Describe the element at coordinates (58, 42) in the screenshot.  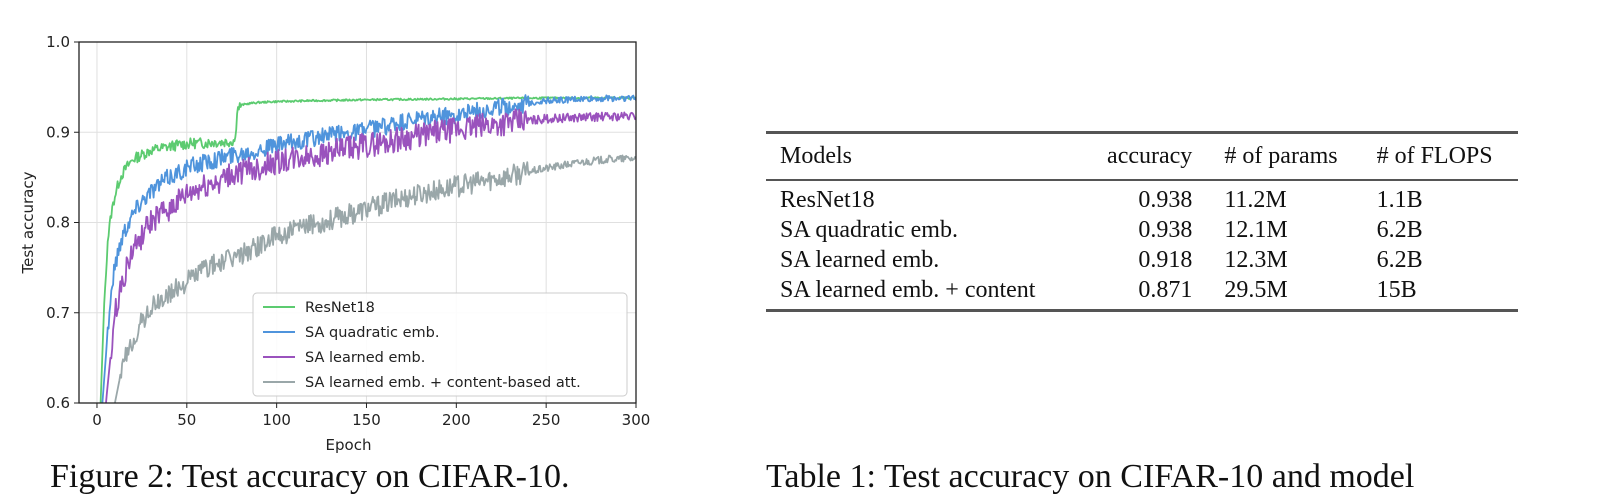
I see `y-tick-label: 1.0` at that location.